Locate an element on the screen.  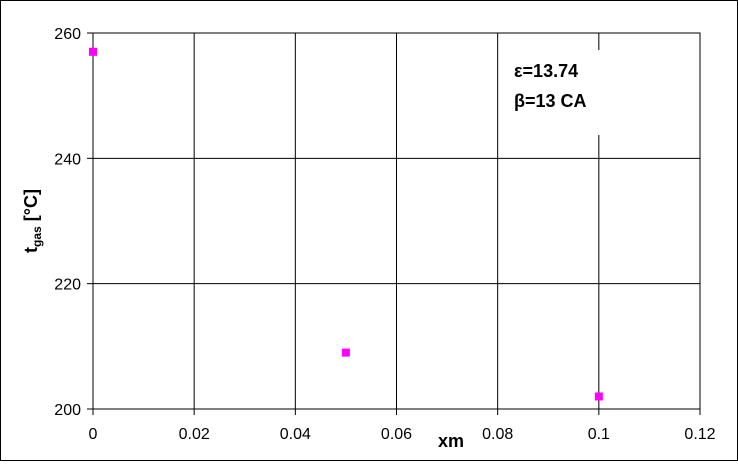
x-tick-label: 0.12 is located at coordinates (699, 434).